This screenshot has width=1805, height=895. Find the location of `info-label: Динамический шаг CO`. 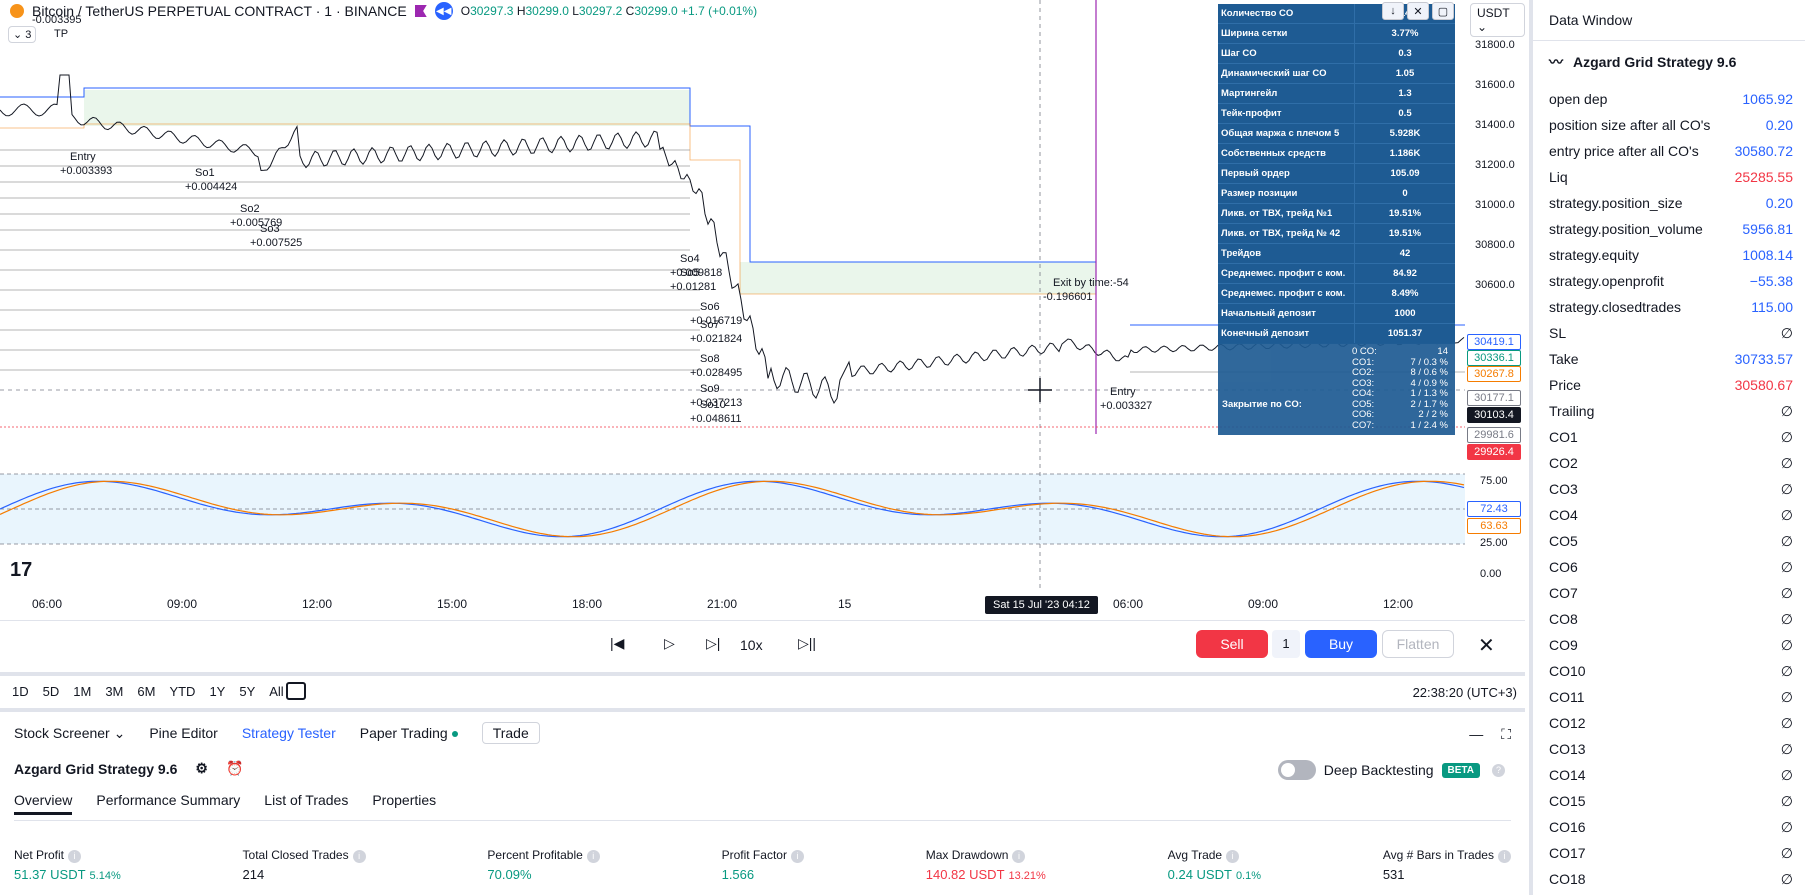

info-label: Динамический шаг CO is located at coordinates (1286, 73).